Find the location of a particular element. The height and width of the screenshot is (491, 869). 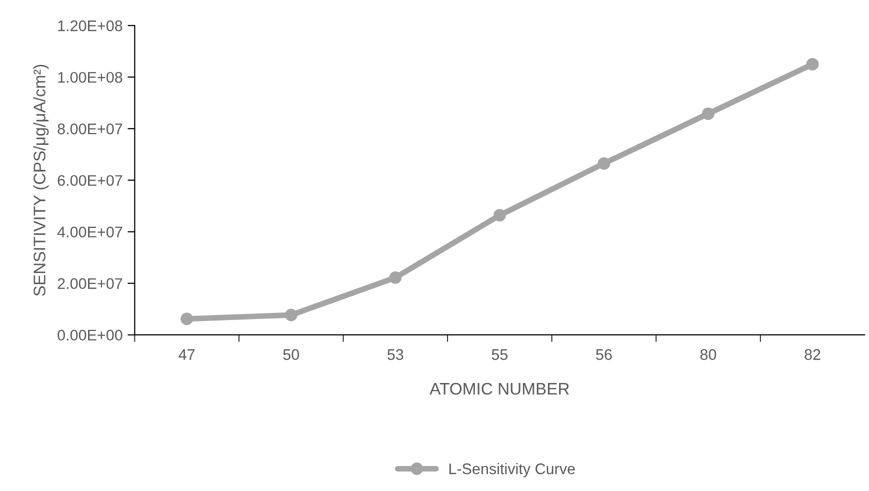

y-axis-title: SENSITIVITY (CPS/μg/μA/cm²) is located at coordinates (41, 180).